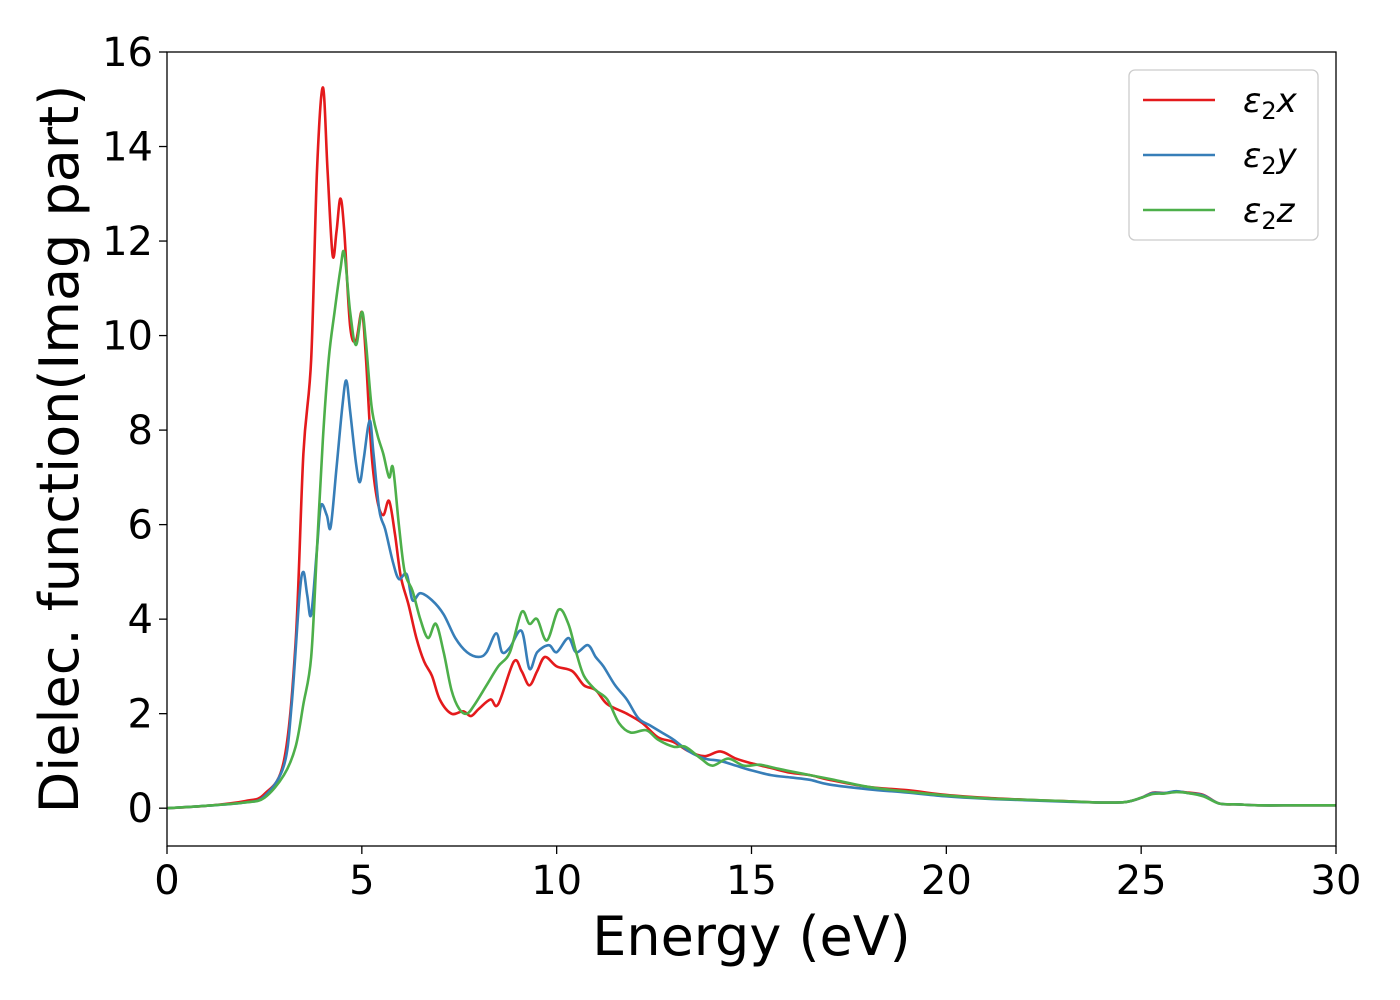 This screenshot has width=1400, height=1000. I want to click on y-tick-label: 16, so click(127, 53).